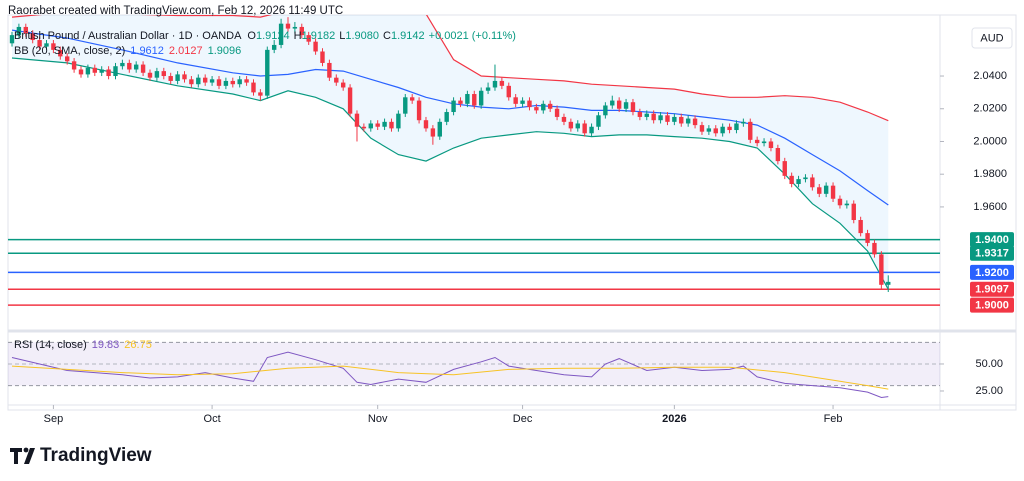 Image resolution: width=1024 pixels, height=481 pixels. I want to click on ohlc-value: 1.9142, so click(408, 36).